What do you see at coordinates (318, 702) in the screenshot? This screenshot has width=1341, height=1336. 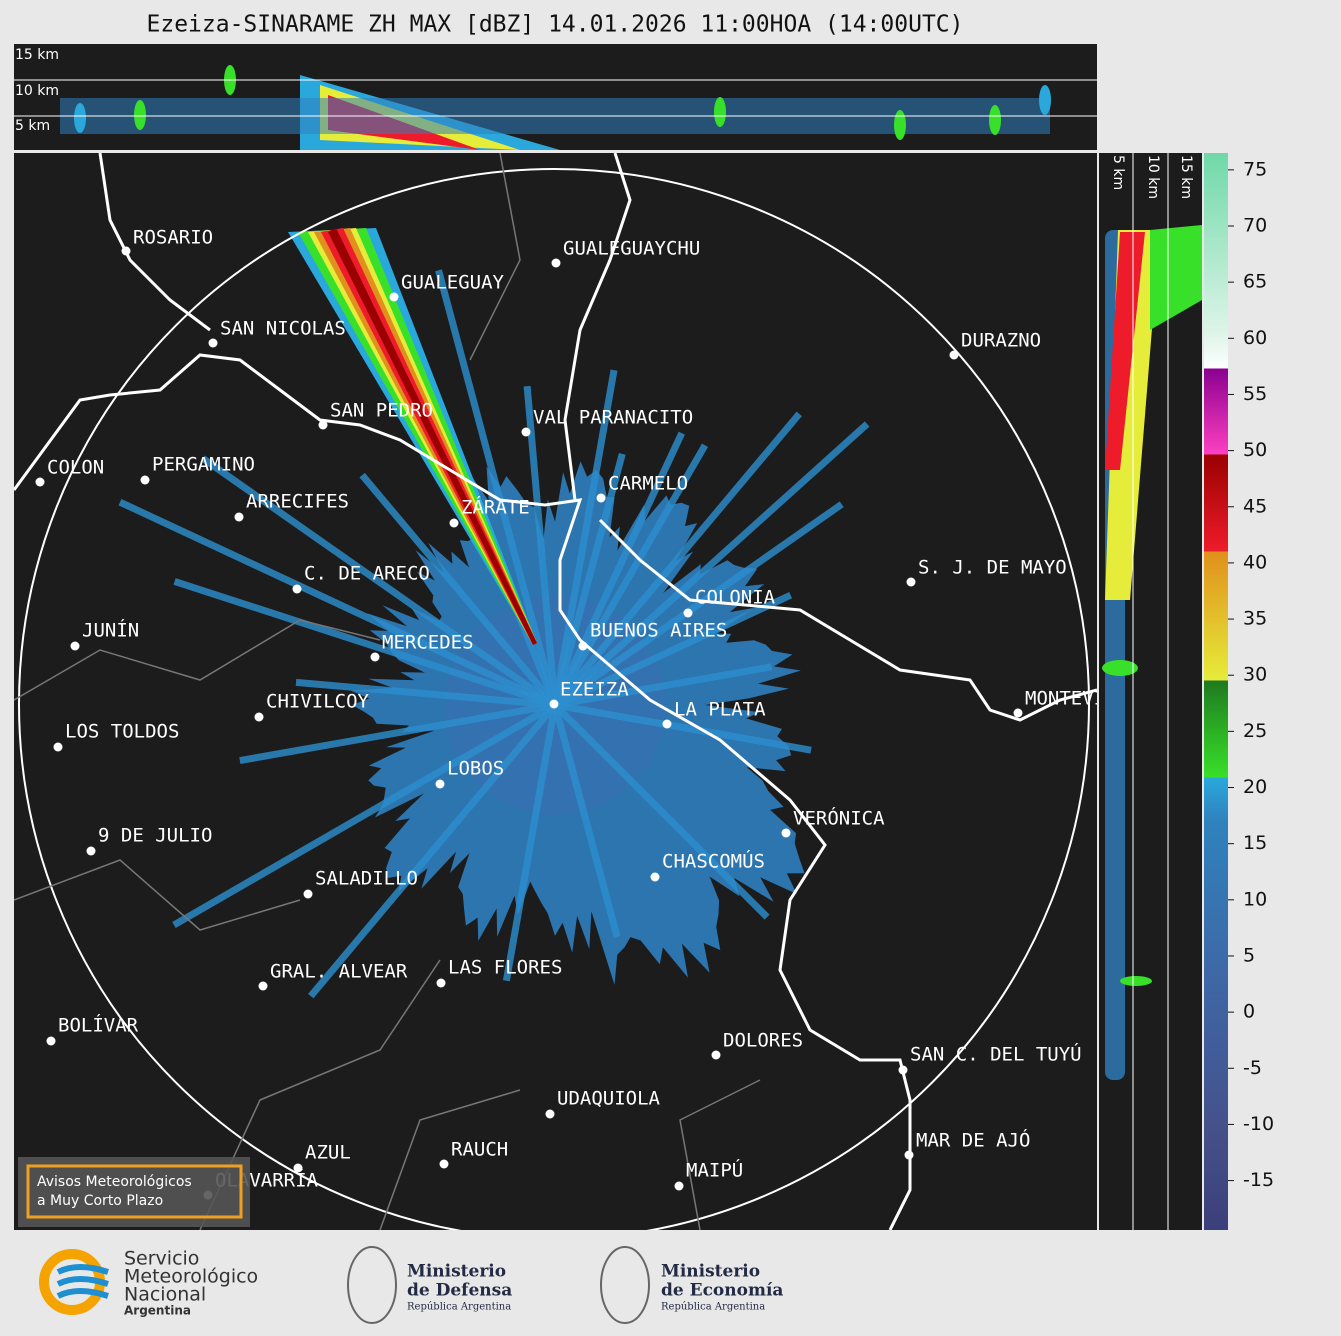 I see `city-label: CHIVILCOY` at bounding box center [318, 702].